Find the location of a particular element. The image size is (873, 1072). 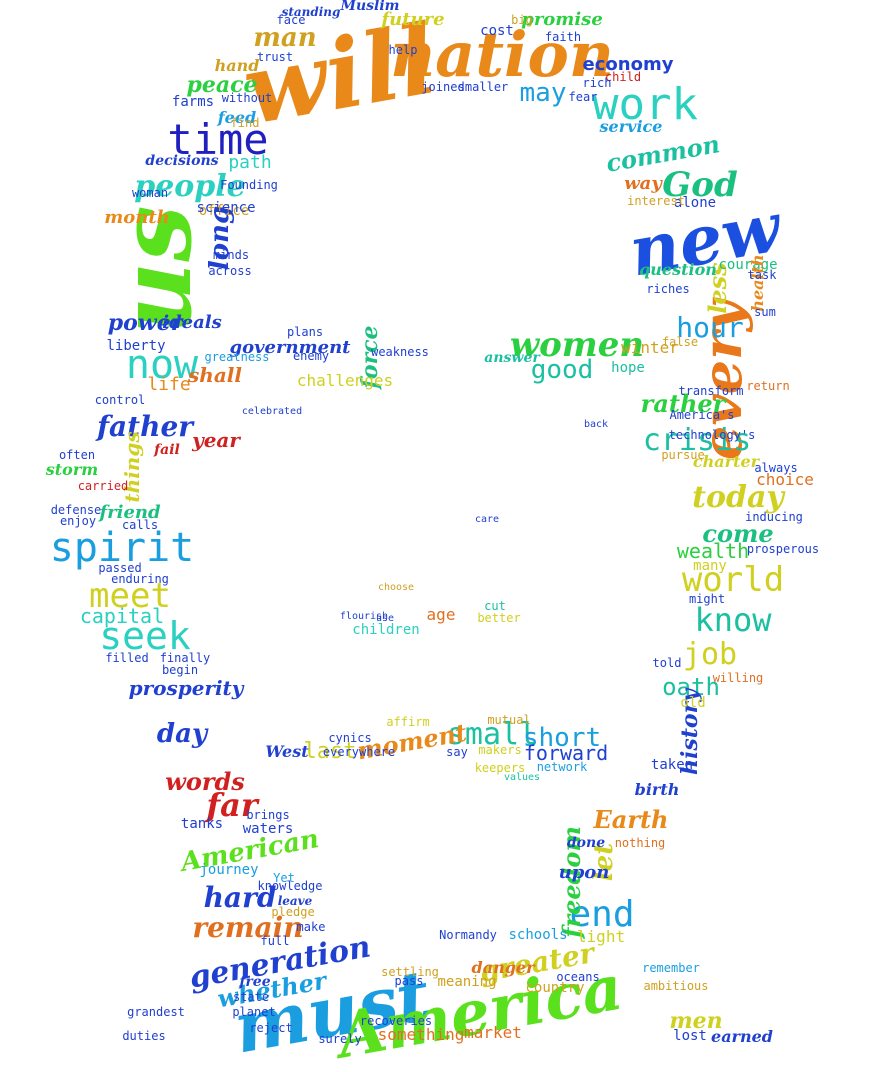

cloud-word: answer is located at coordinates (512, 358).